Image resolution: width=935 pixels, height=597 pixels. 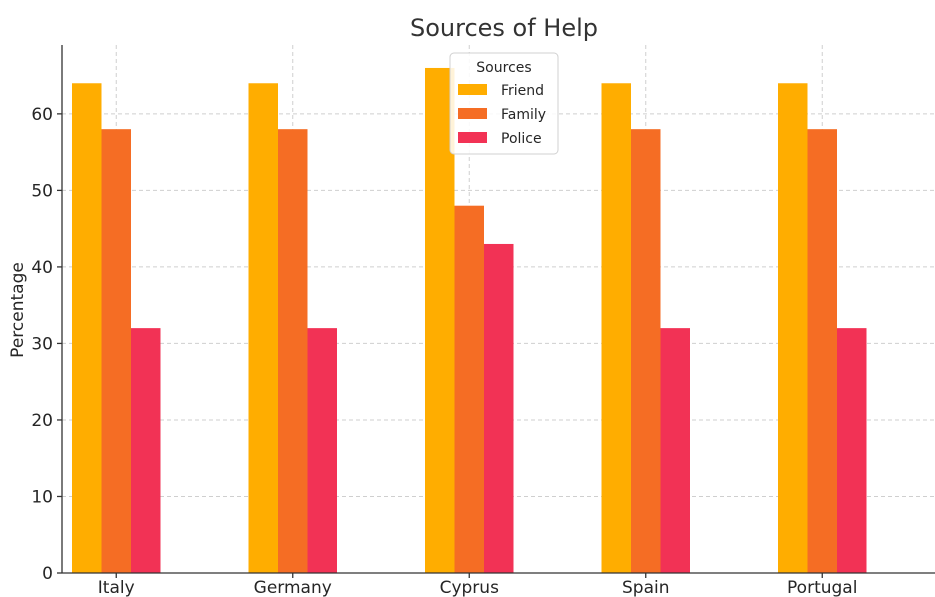 What do you see at coordinates (646, 351) in the screenshot?
I see `bar-family-spain` at bounding box center [646, 351].